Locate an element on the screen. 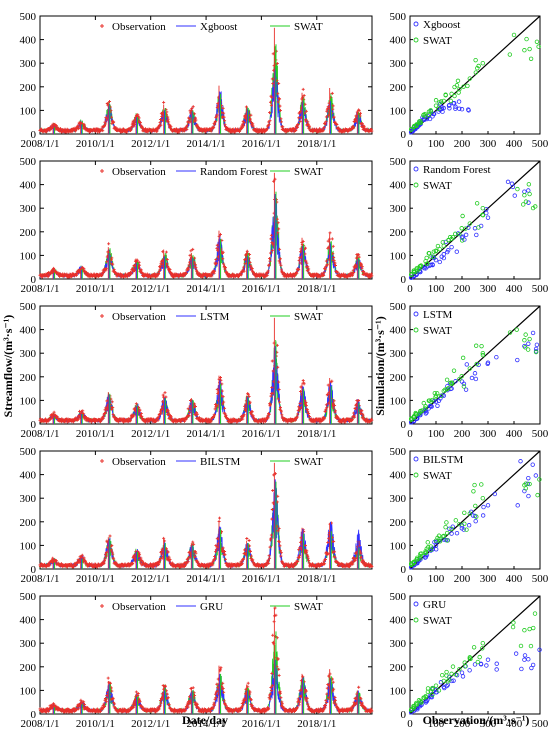 Image resolution: width=550 pixels, height=732 pixels. y-tick-label: 500 is located at coordinates (28, 162).